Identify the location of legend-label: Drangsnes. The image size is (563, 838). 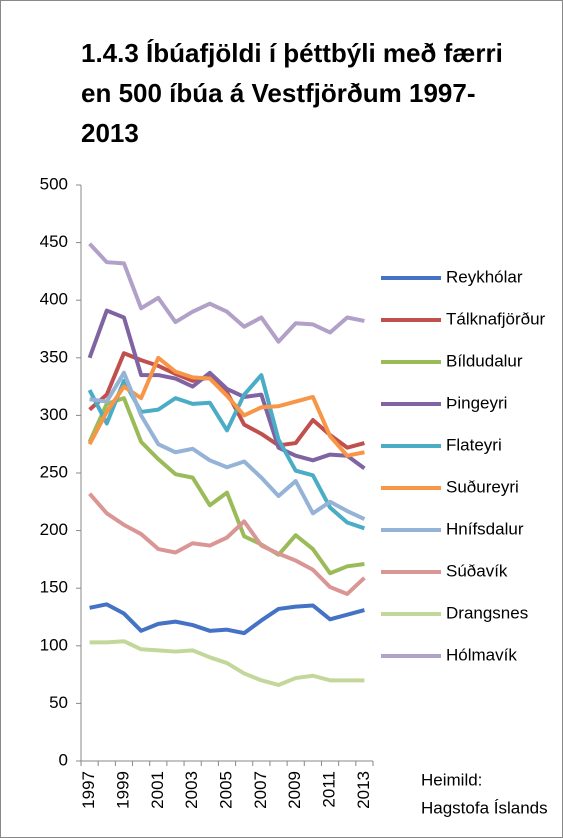
(487, 612).